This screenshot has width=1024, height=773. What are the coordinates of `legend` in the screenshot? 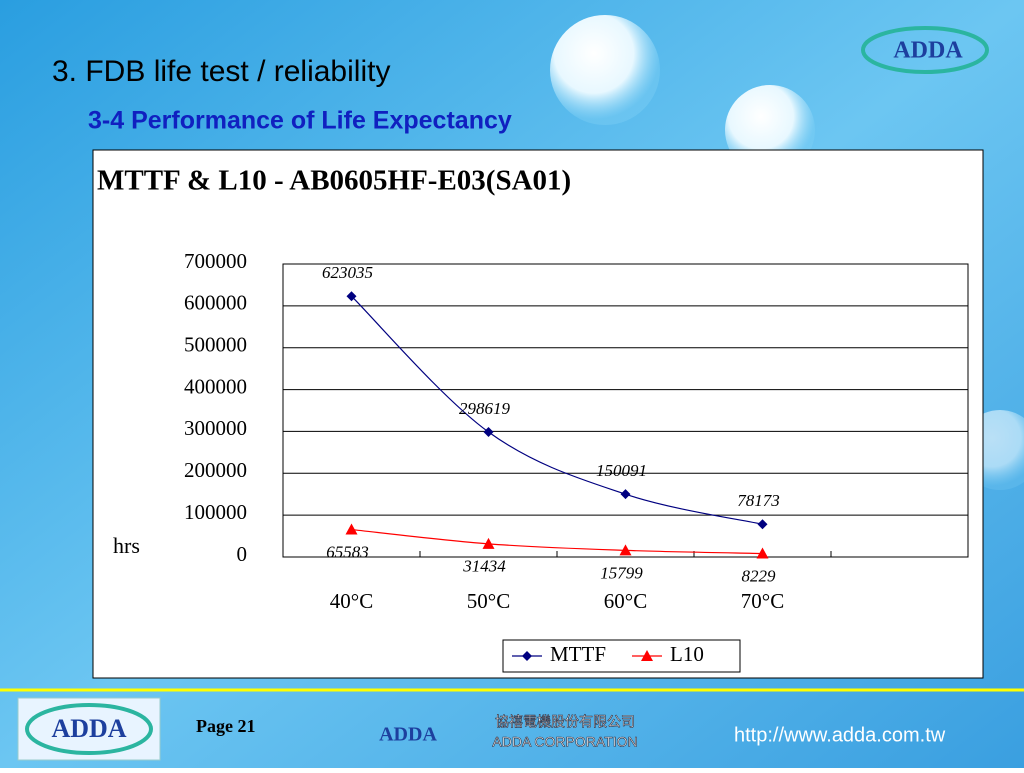 It's located at (621, 656).